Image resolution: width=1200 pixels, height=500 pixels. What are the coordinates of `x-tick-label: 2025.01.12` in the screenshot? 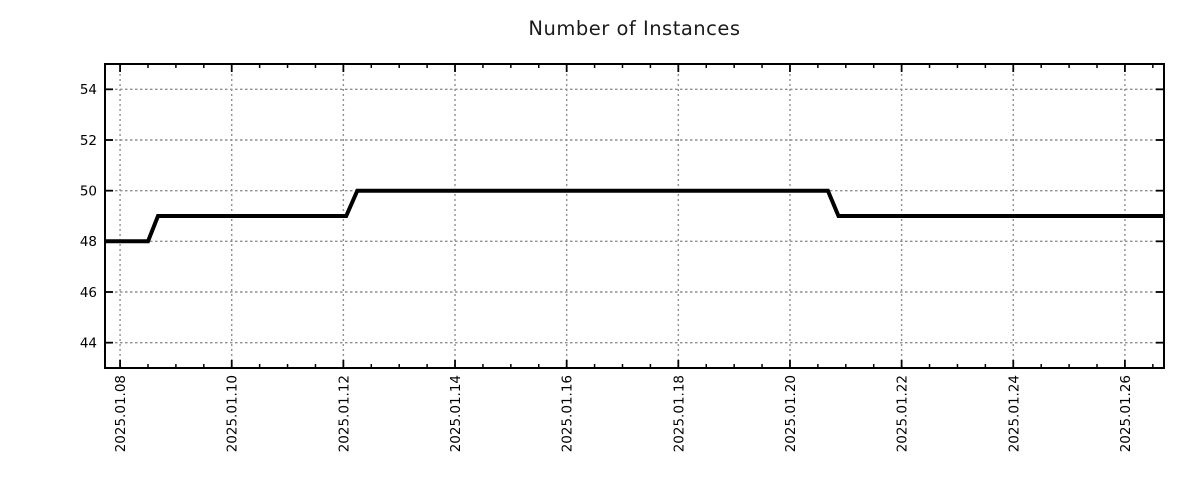 It's located at (344, 413).